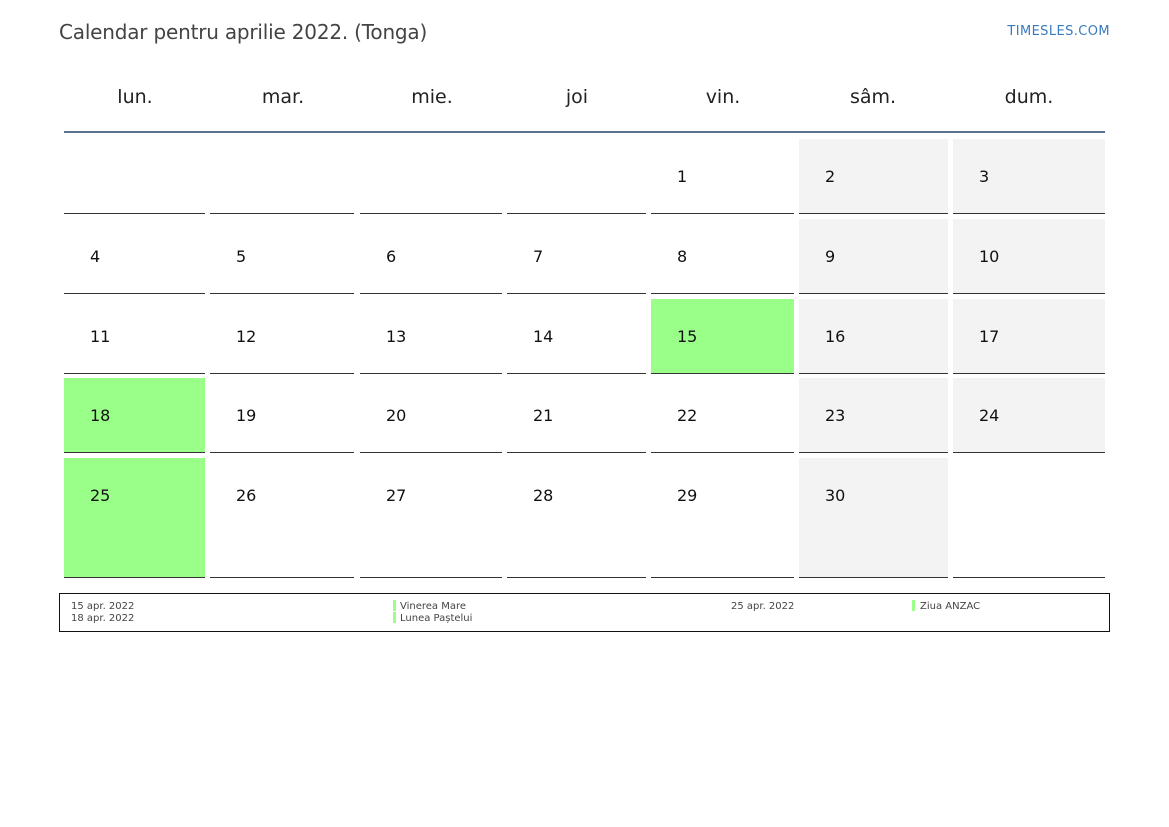 The image size is (1169, 827). What do you see at coordinates (722, 518) in the screenshot?
I see `day-cell: 29` at bounding box center [722, 518].